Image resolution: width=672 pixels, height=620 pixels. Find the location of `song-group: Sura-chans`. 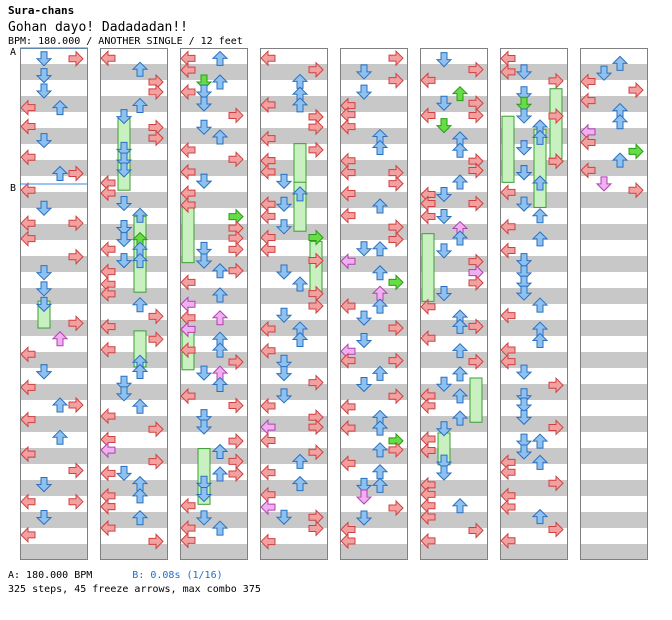

song-group: Sura-chans is located at coordinates (41, 10).